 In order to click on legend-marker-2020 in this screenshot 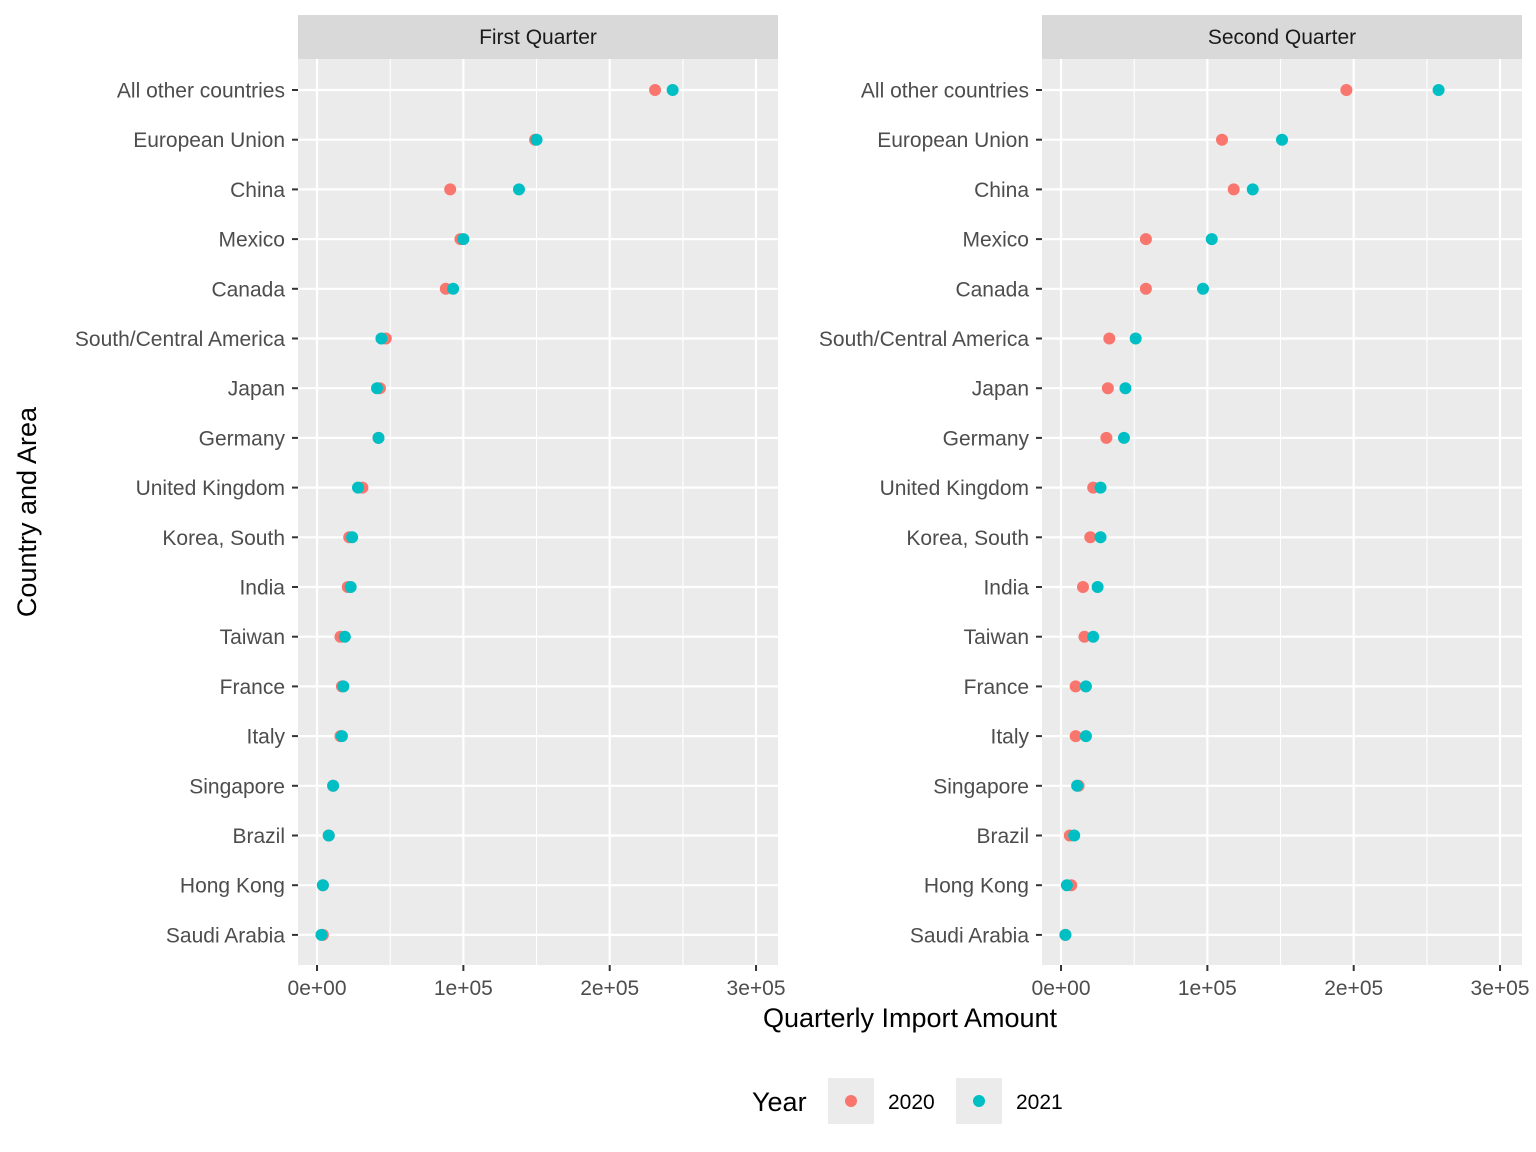, I will do `click(851, 1101)`.